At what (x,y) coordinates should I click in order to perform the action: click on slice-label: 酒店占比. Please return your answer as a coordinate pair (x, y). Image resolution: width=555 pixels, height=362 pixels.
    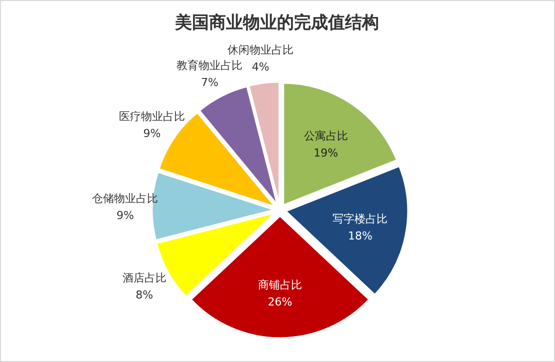
    Looking at the image, I should click on (144, 278).